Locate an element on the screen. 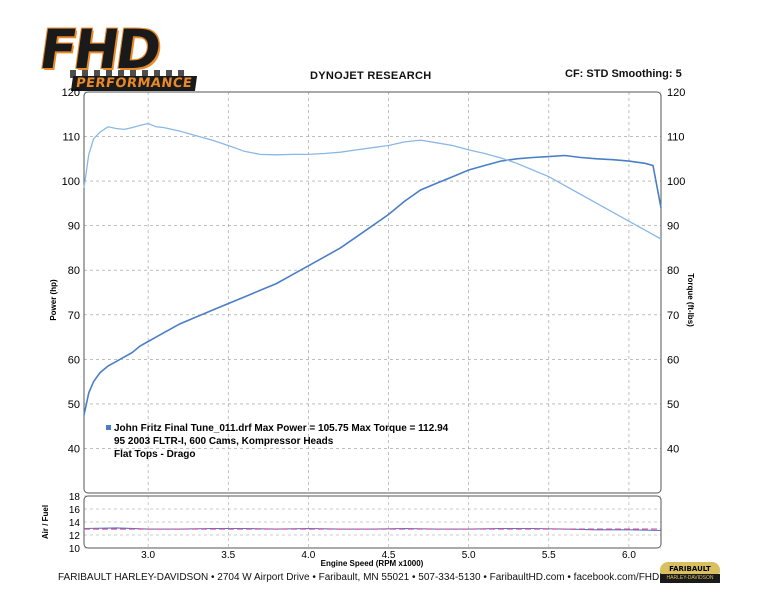 This screenshot has width=776, height=600. y-tick-label: 70 is located at coordinates (74, 316).